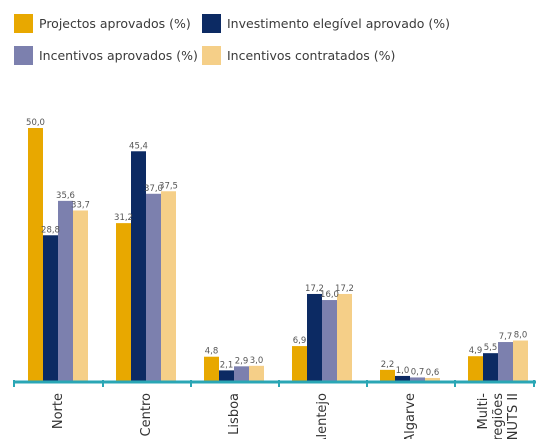  I want to click on bar-s4-c2, so click(168, 286).